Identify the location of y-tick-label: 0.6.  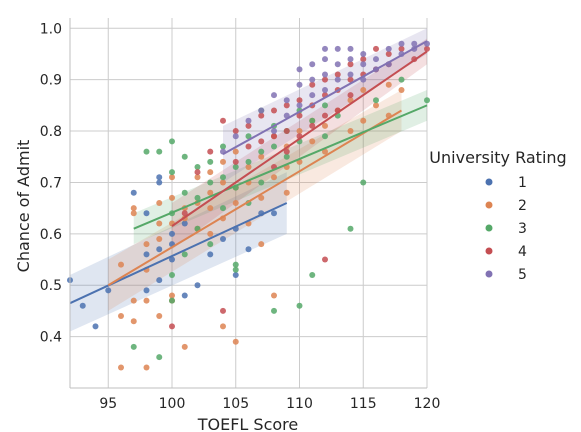
(51, 235).